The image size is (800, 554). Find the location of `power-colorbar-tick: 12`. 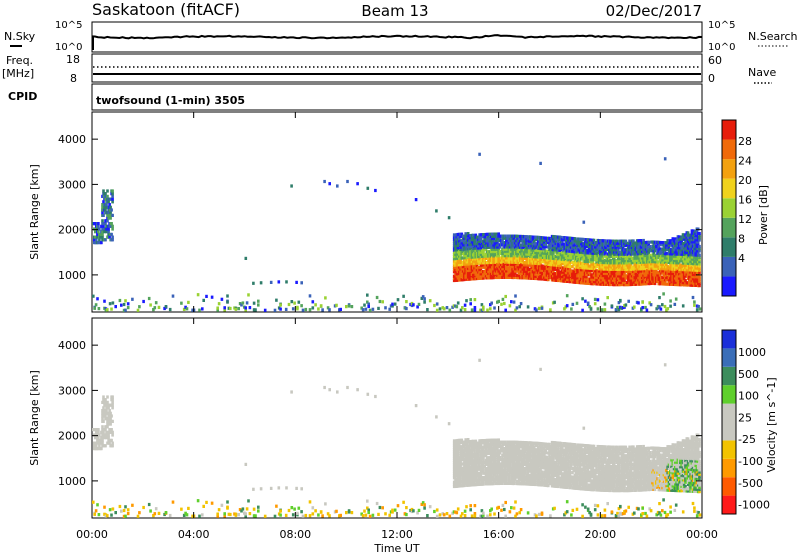

power-colorbar-tick: 12 is located at coordinates (745, 219).